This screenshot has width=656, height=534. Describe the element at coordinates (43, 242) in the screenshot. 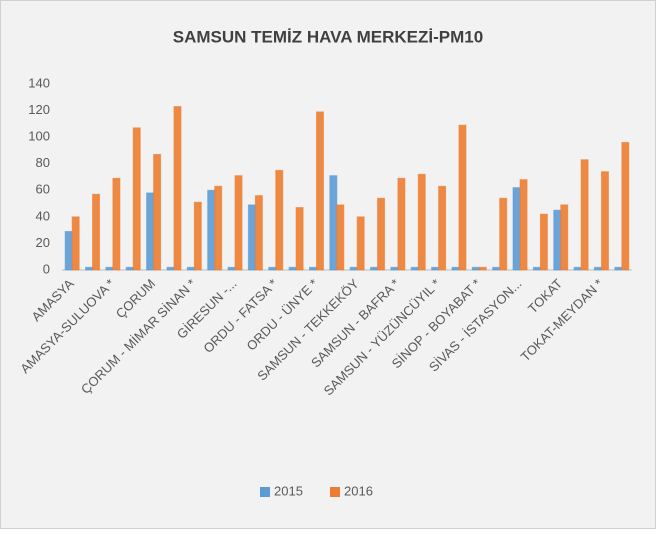

I see `y-tick-label: 20` at that location.